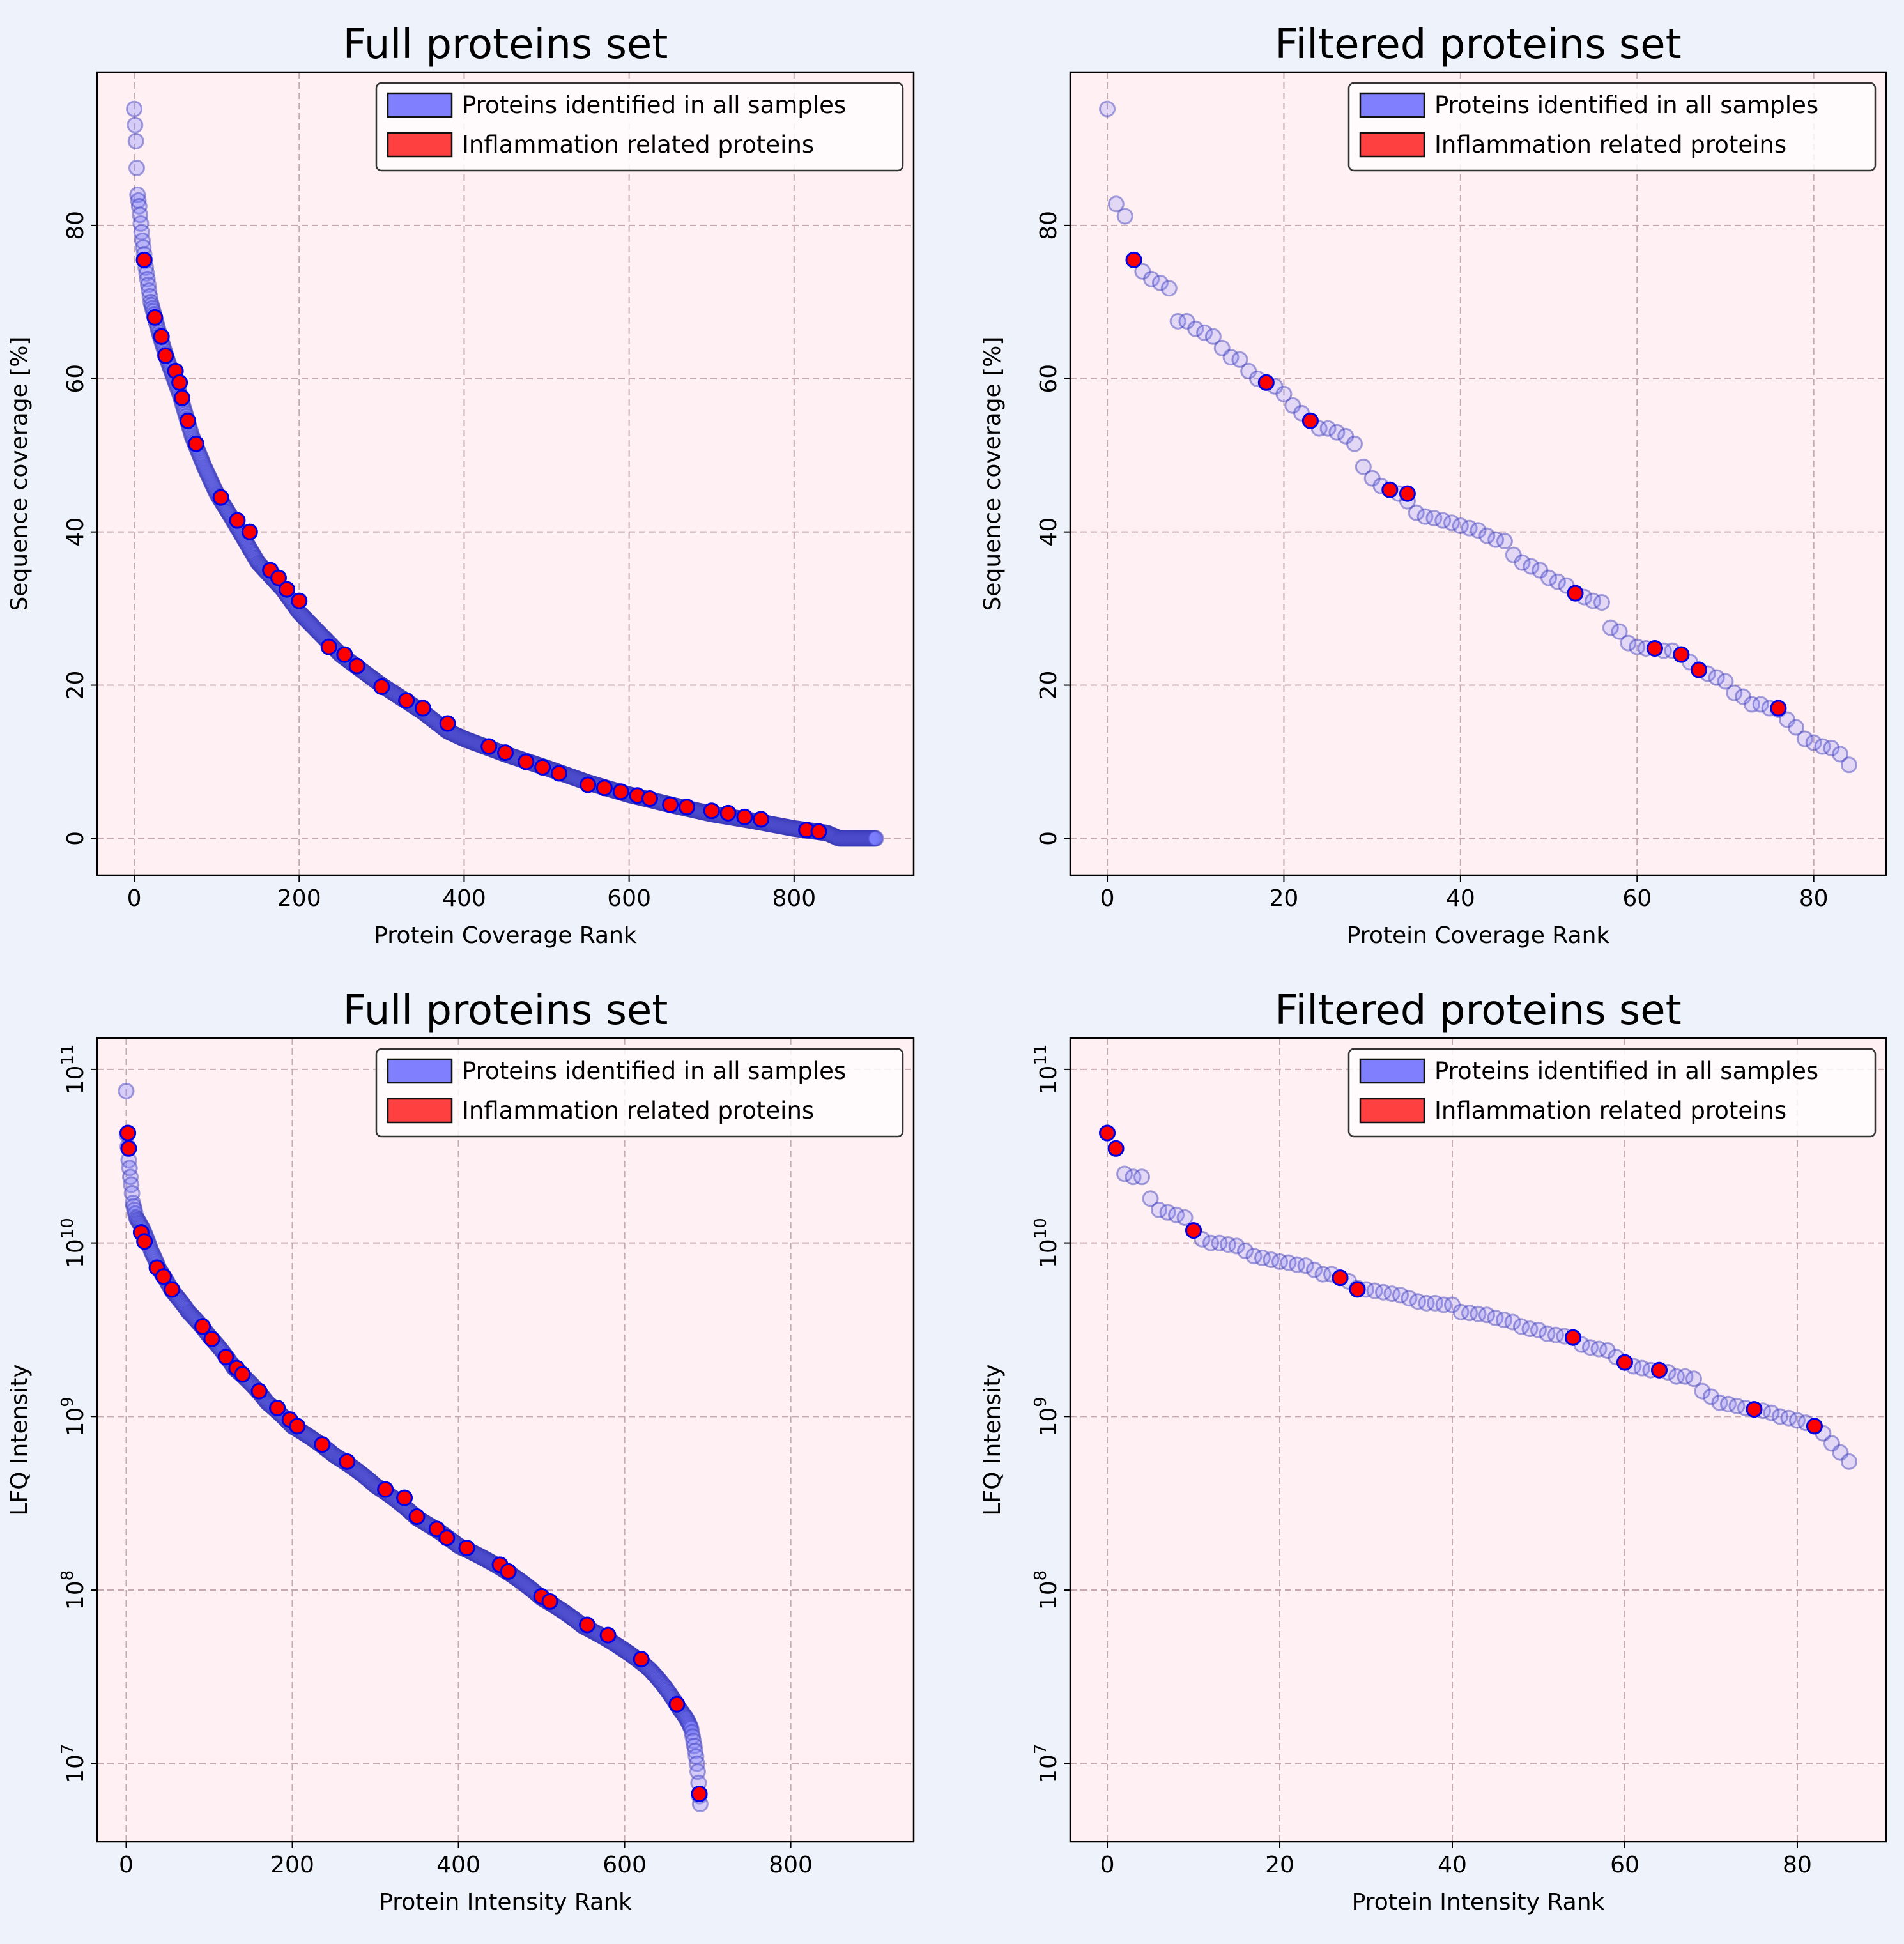  Describe the element at coordinates (414, 1463) in the screenshot. I see `series-inflammation` at that location.